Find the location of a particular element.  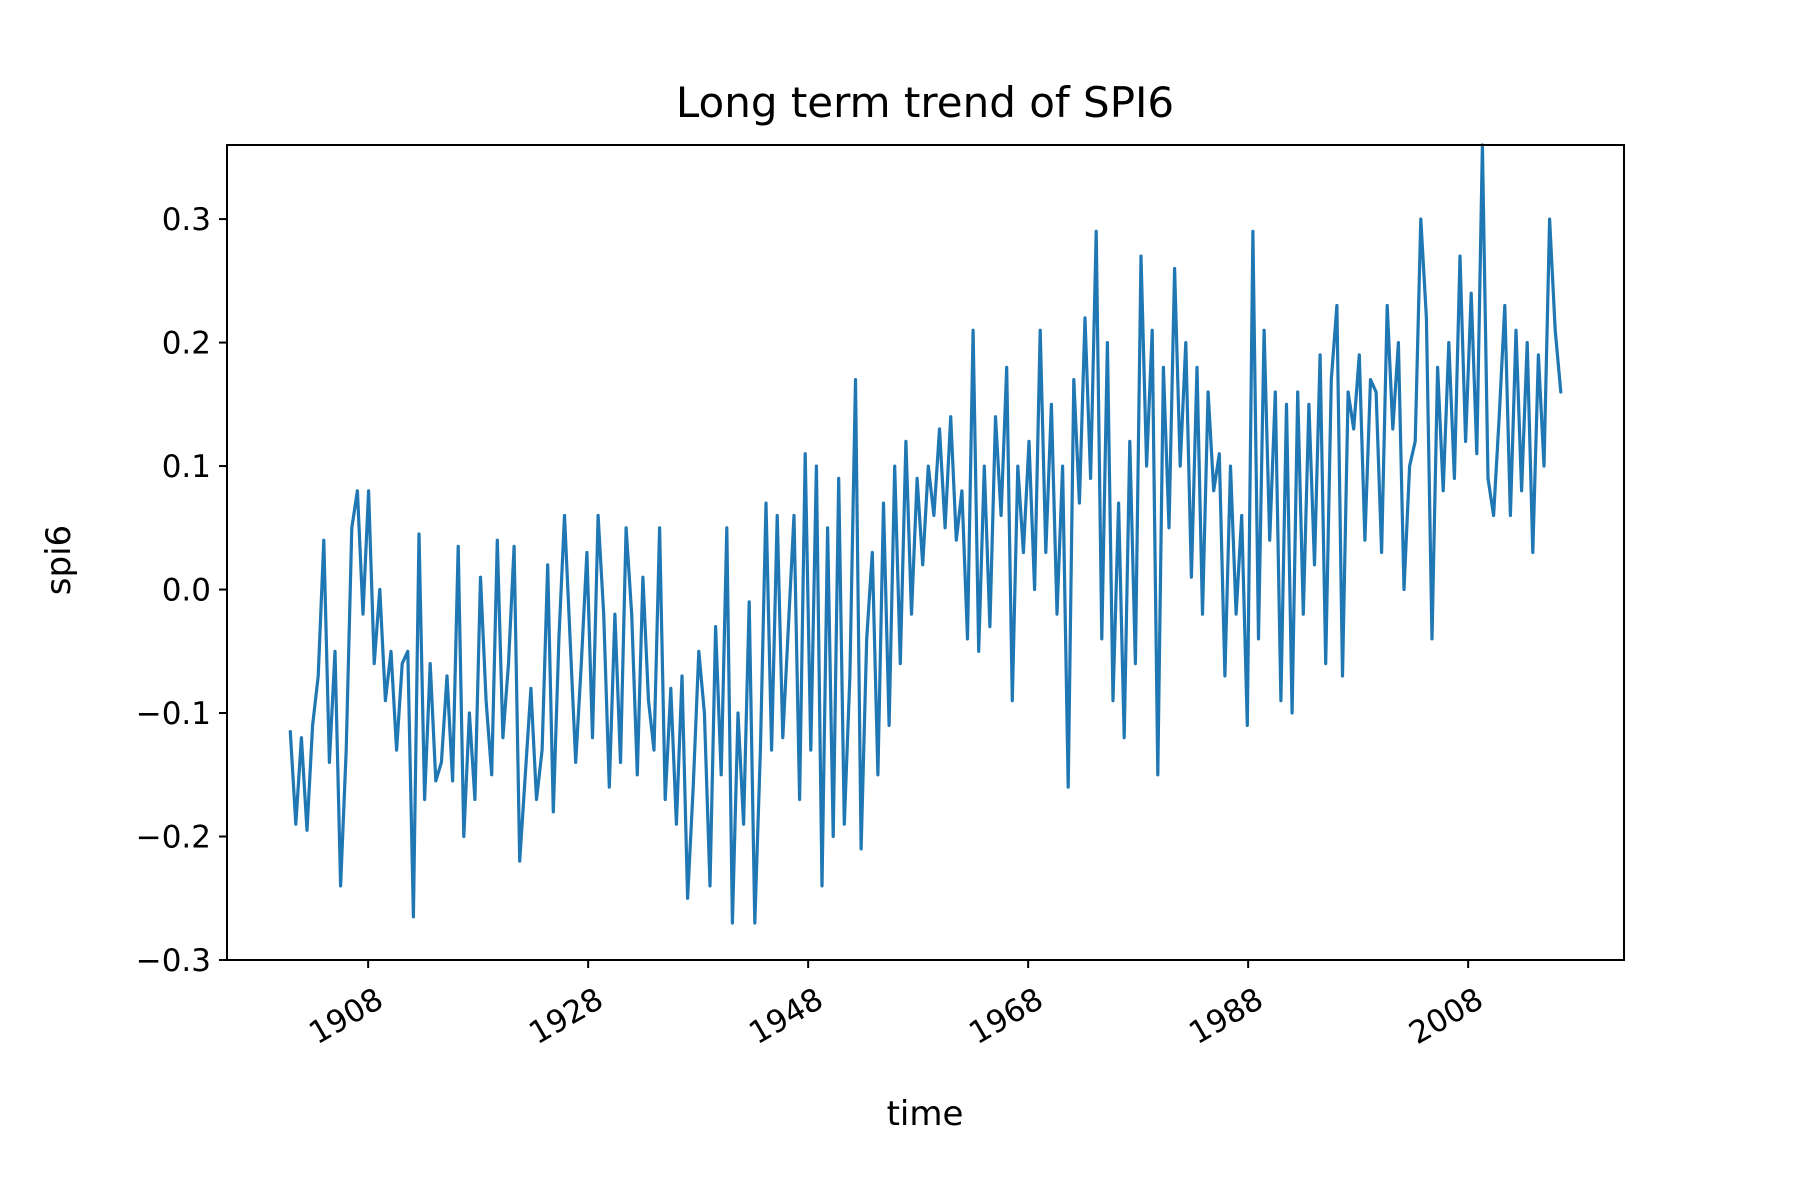

y-tick-label: 0.2 is located at coordinates (186, 344).